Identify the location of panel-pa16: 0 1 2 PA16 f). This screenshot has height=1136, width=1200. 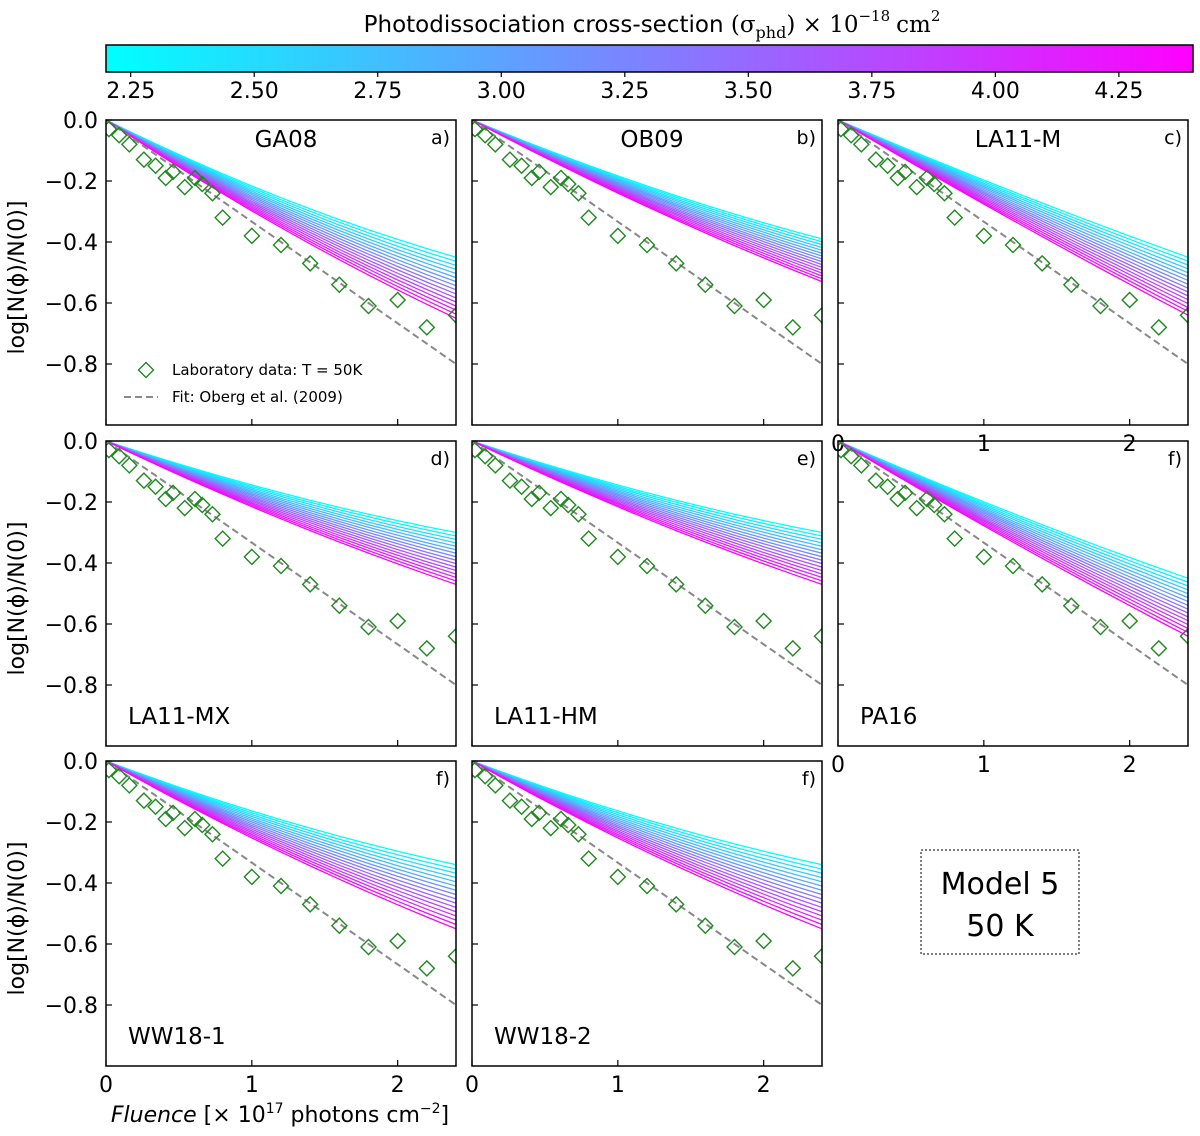
(1010, 609).